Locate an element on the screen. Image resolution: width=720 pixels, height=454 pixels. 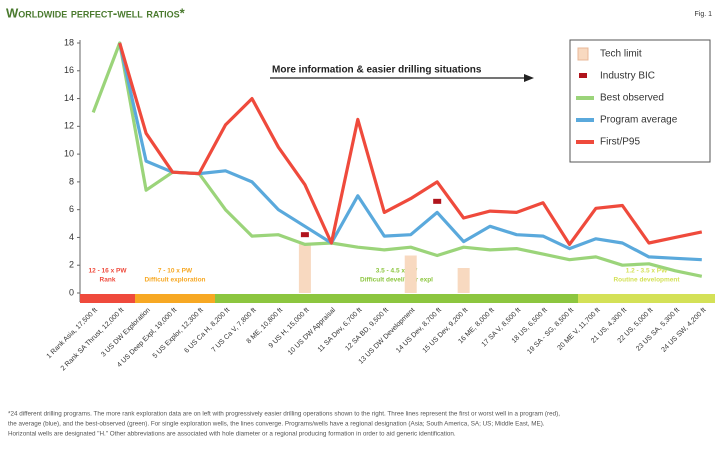
x-tick-label: 3 US DW Exploration is located at coordinates (126, 333).